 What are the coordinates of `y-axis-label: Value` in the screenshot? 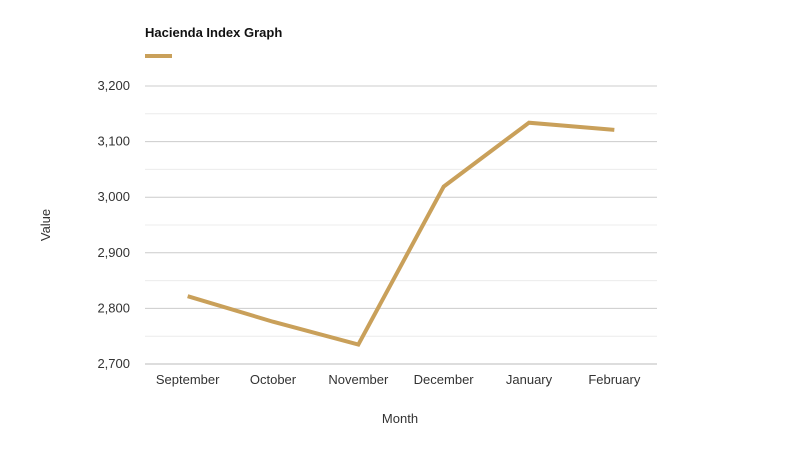 It's located at (45, 225).